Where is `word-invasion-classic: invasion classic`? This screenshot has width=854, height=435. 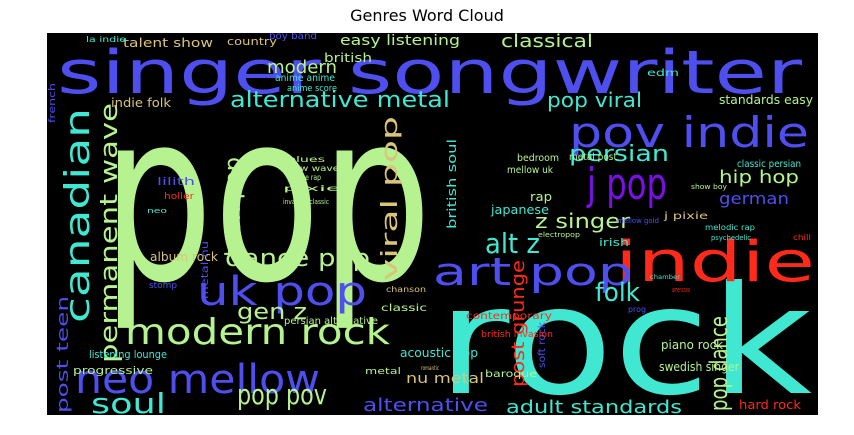
word-invasion-classic: invasion classic is located at coordinates (306, 202).